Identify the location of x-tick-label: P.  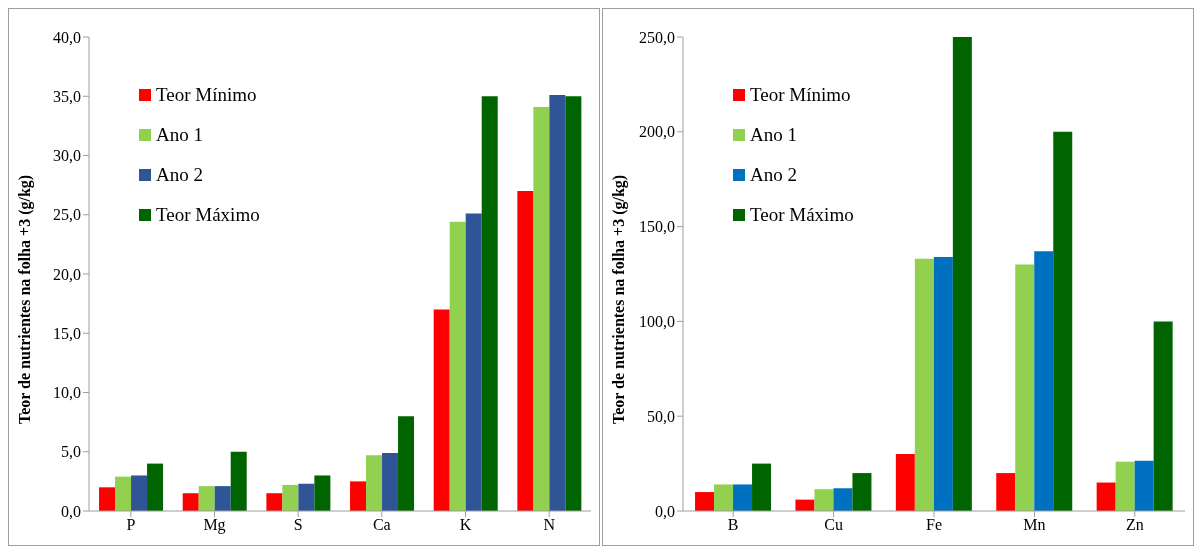
(131, 525).